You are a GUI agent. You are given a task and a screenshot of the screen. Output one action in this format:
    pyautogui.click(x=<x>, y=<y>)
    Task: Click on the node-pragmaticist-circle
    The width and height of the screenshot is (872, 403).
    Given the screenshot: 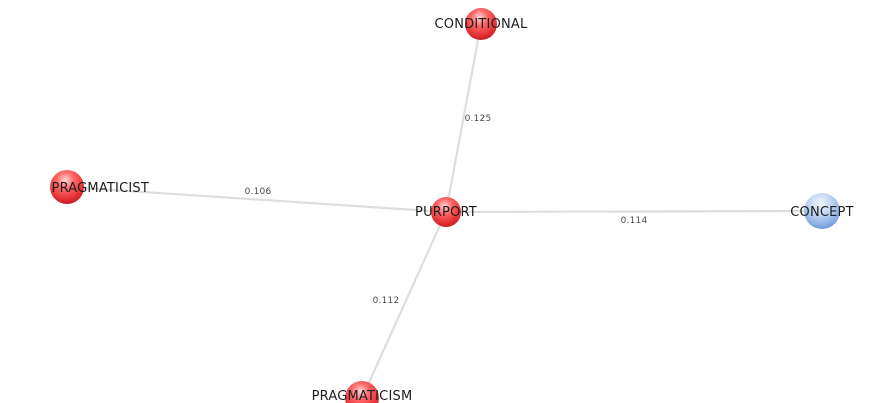 What is the action you would take?
    pyautogui.click(x=67, y=187)
    